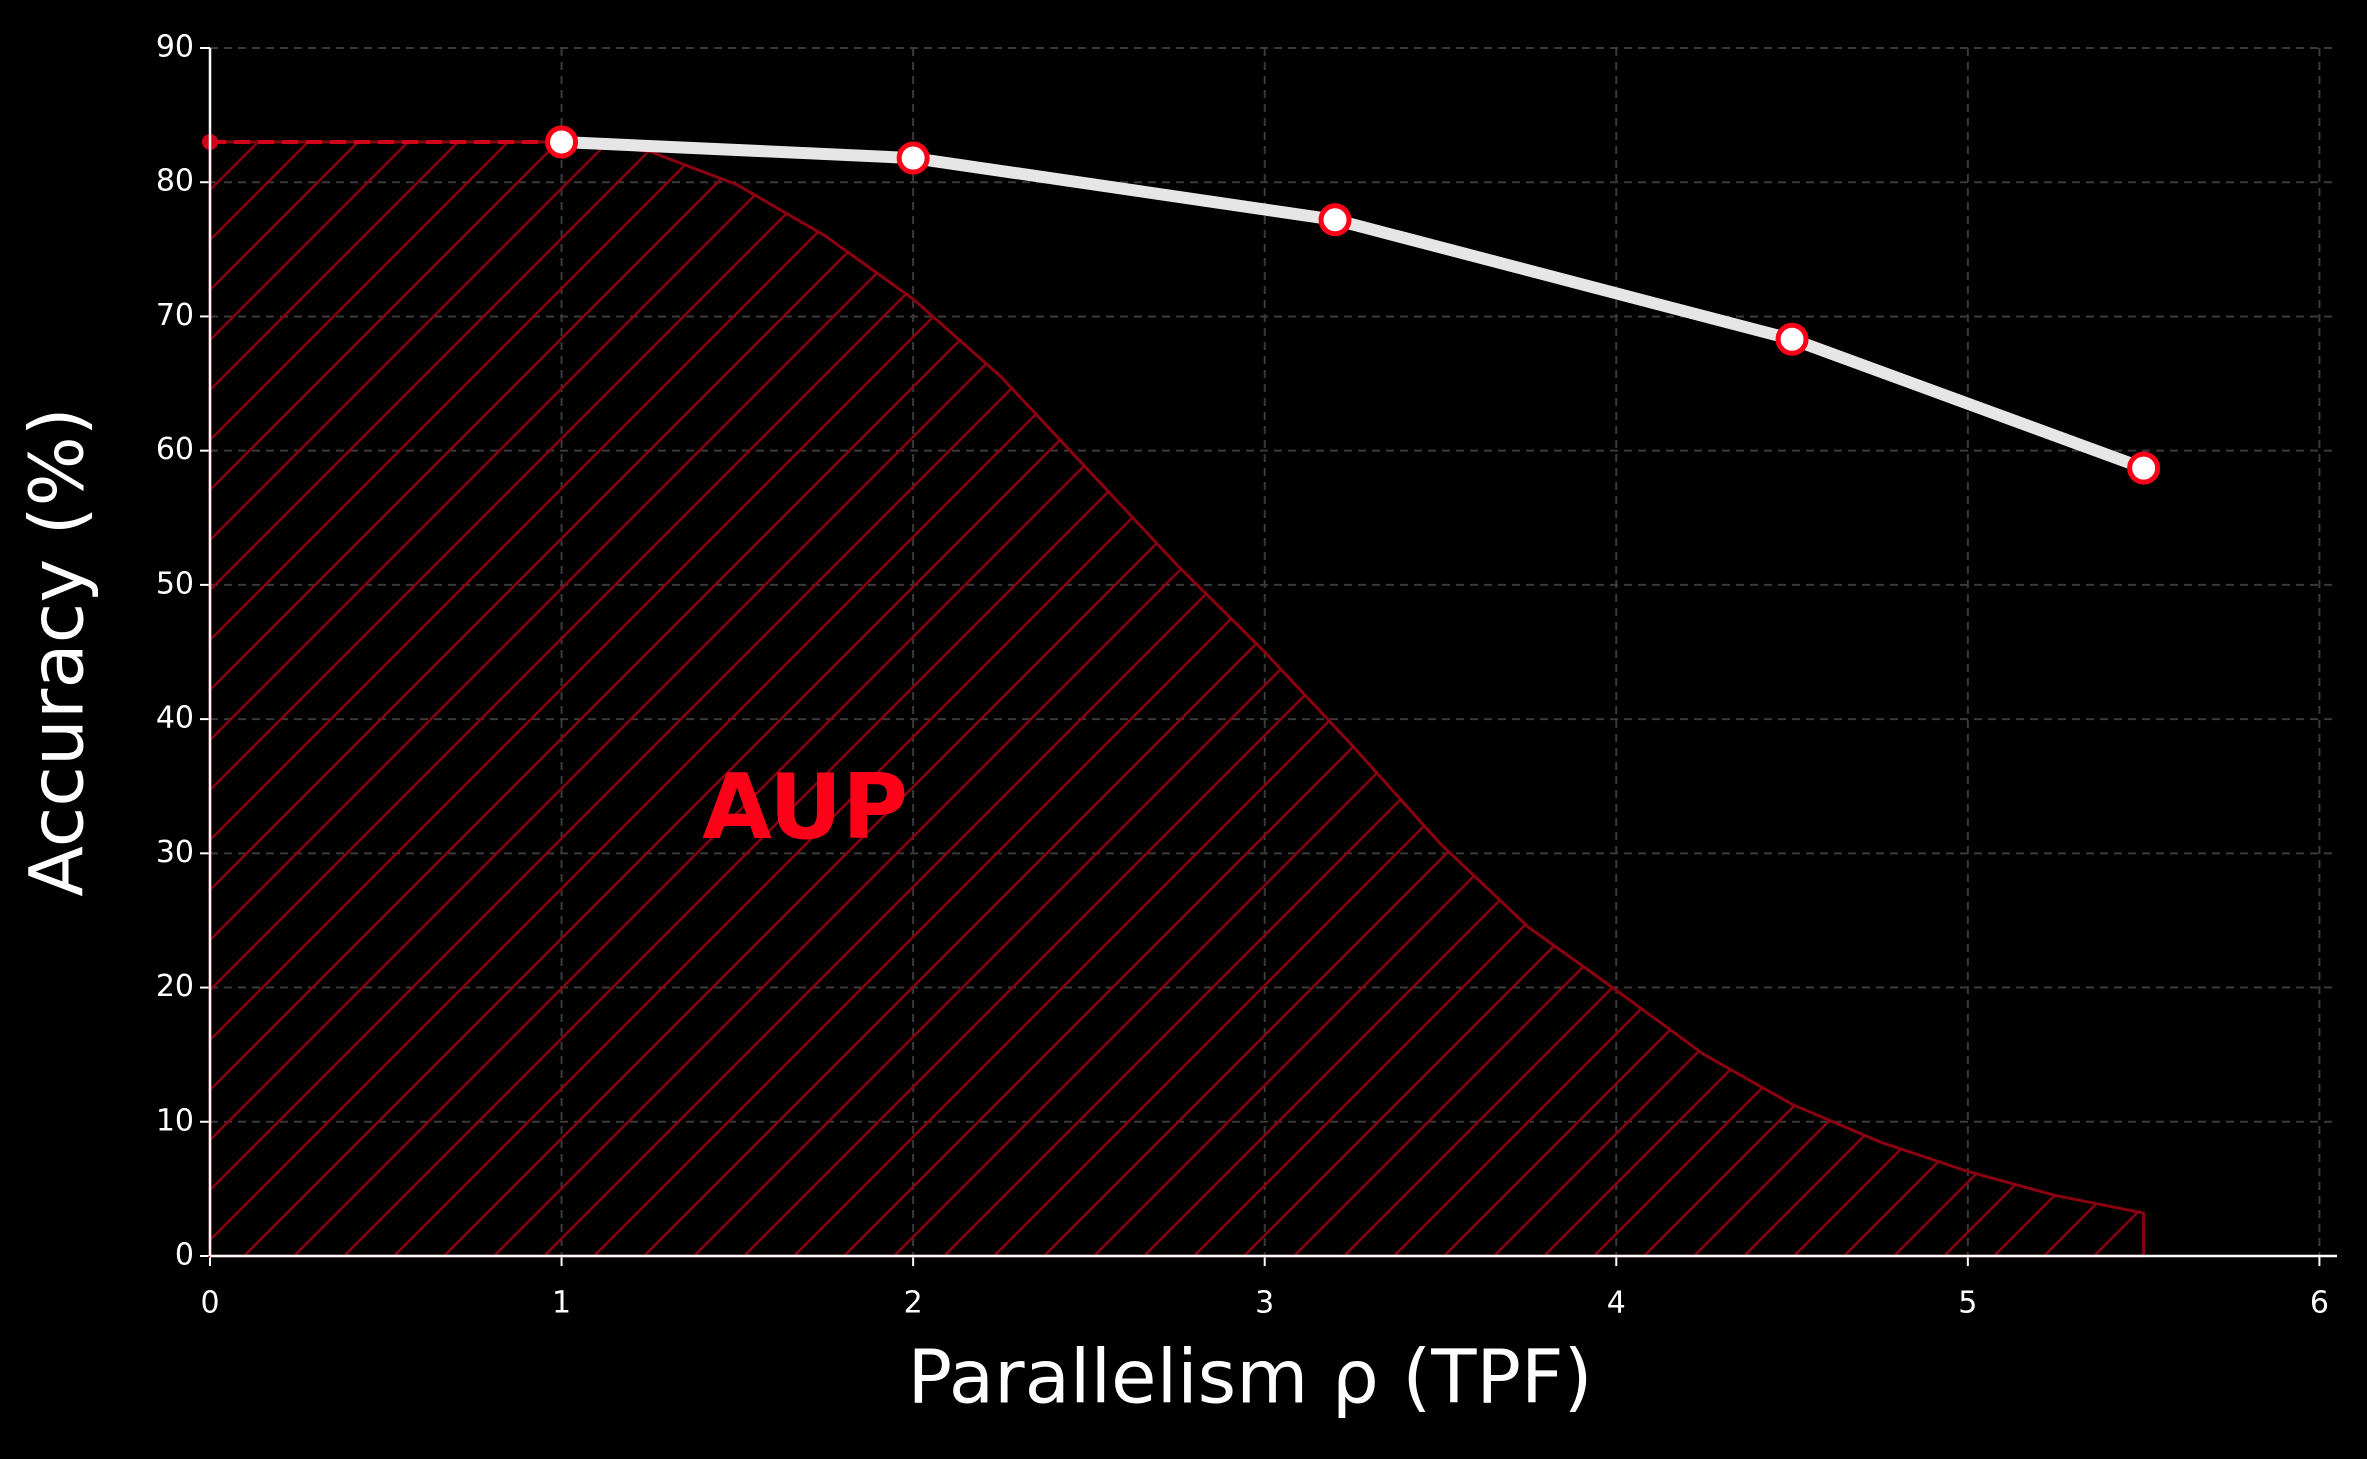 The height and width of the screenshot is (1459, 2367). Describe the element at coordinates (1250, 1378) in the screenshot. I see `x-axis-label: Parallelism ρ (TPF)` at that location.